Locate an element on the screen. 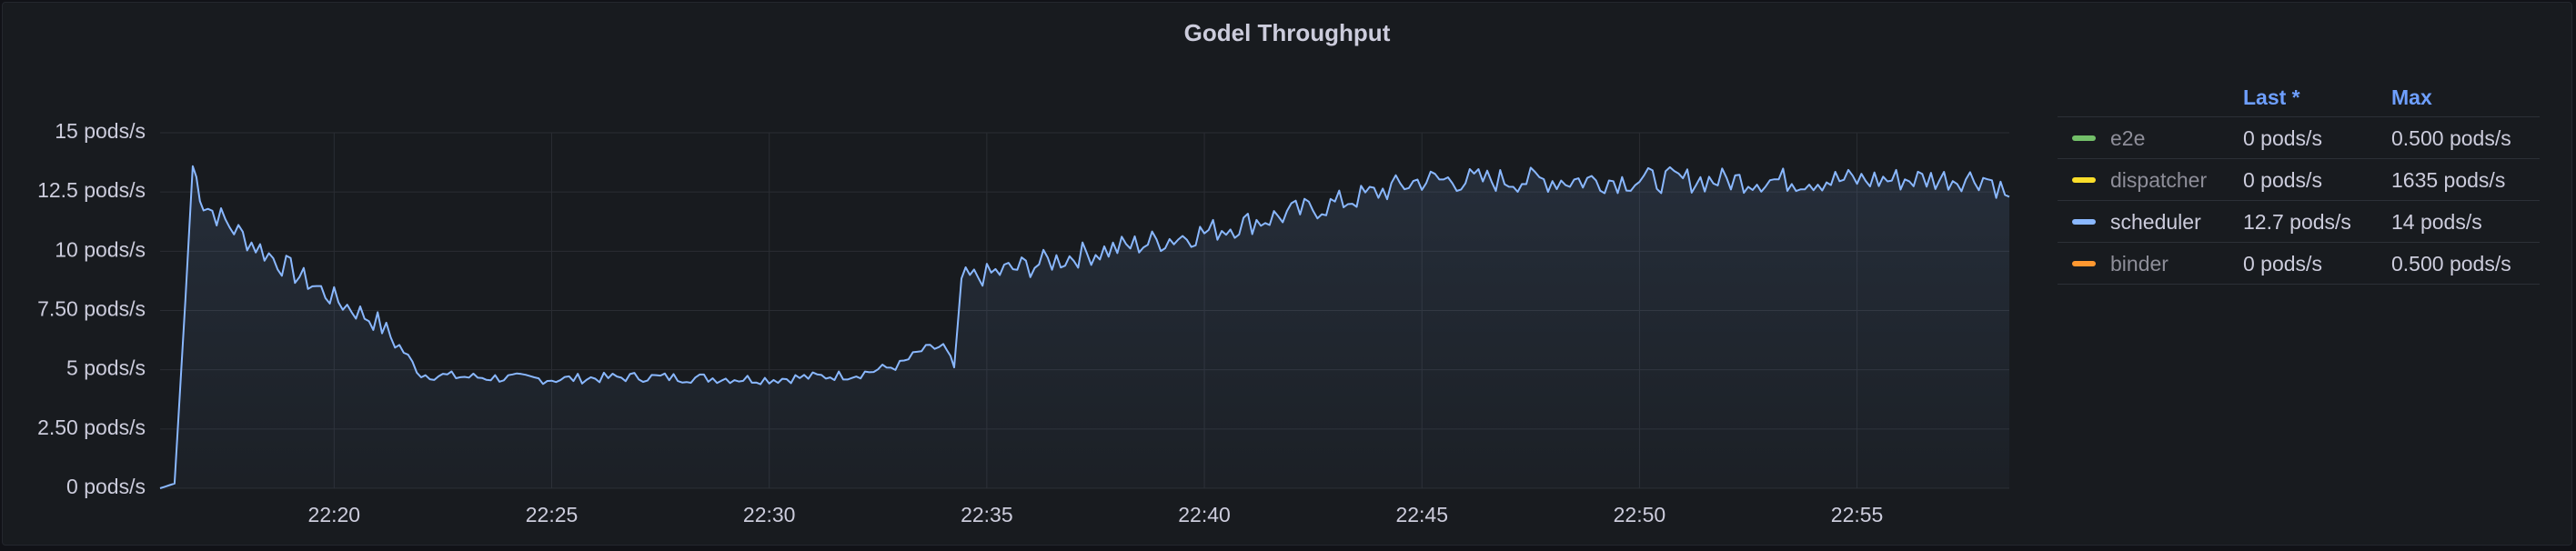 The height and width of the screenshot is (551, 2576). legend-row-e2e: e2e 0 pods/s 0.500 pods/s is located at coordinates (2299, 137).